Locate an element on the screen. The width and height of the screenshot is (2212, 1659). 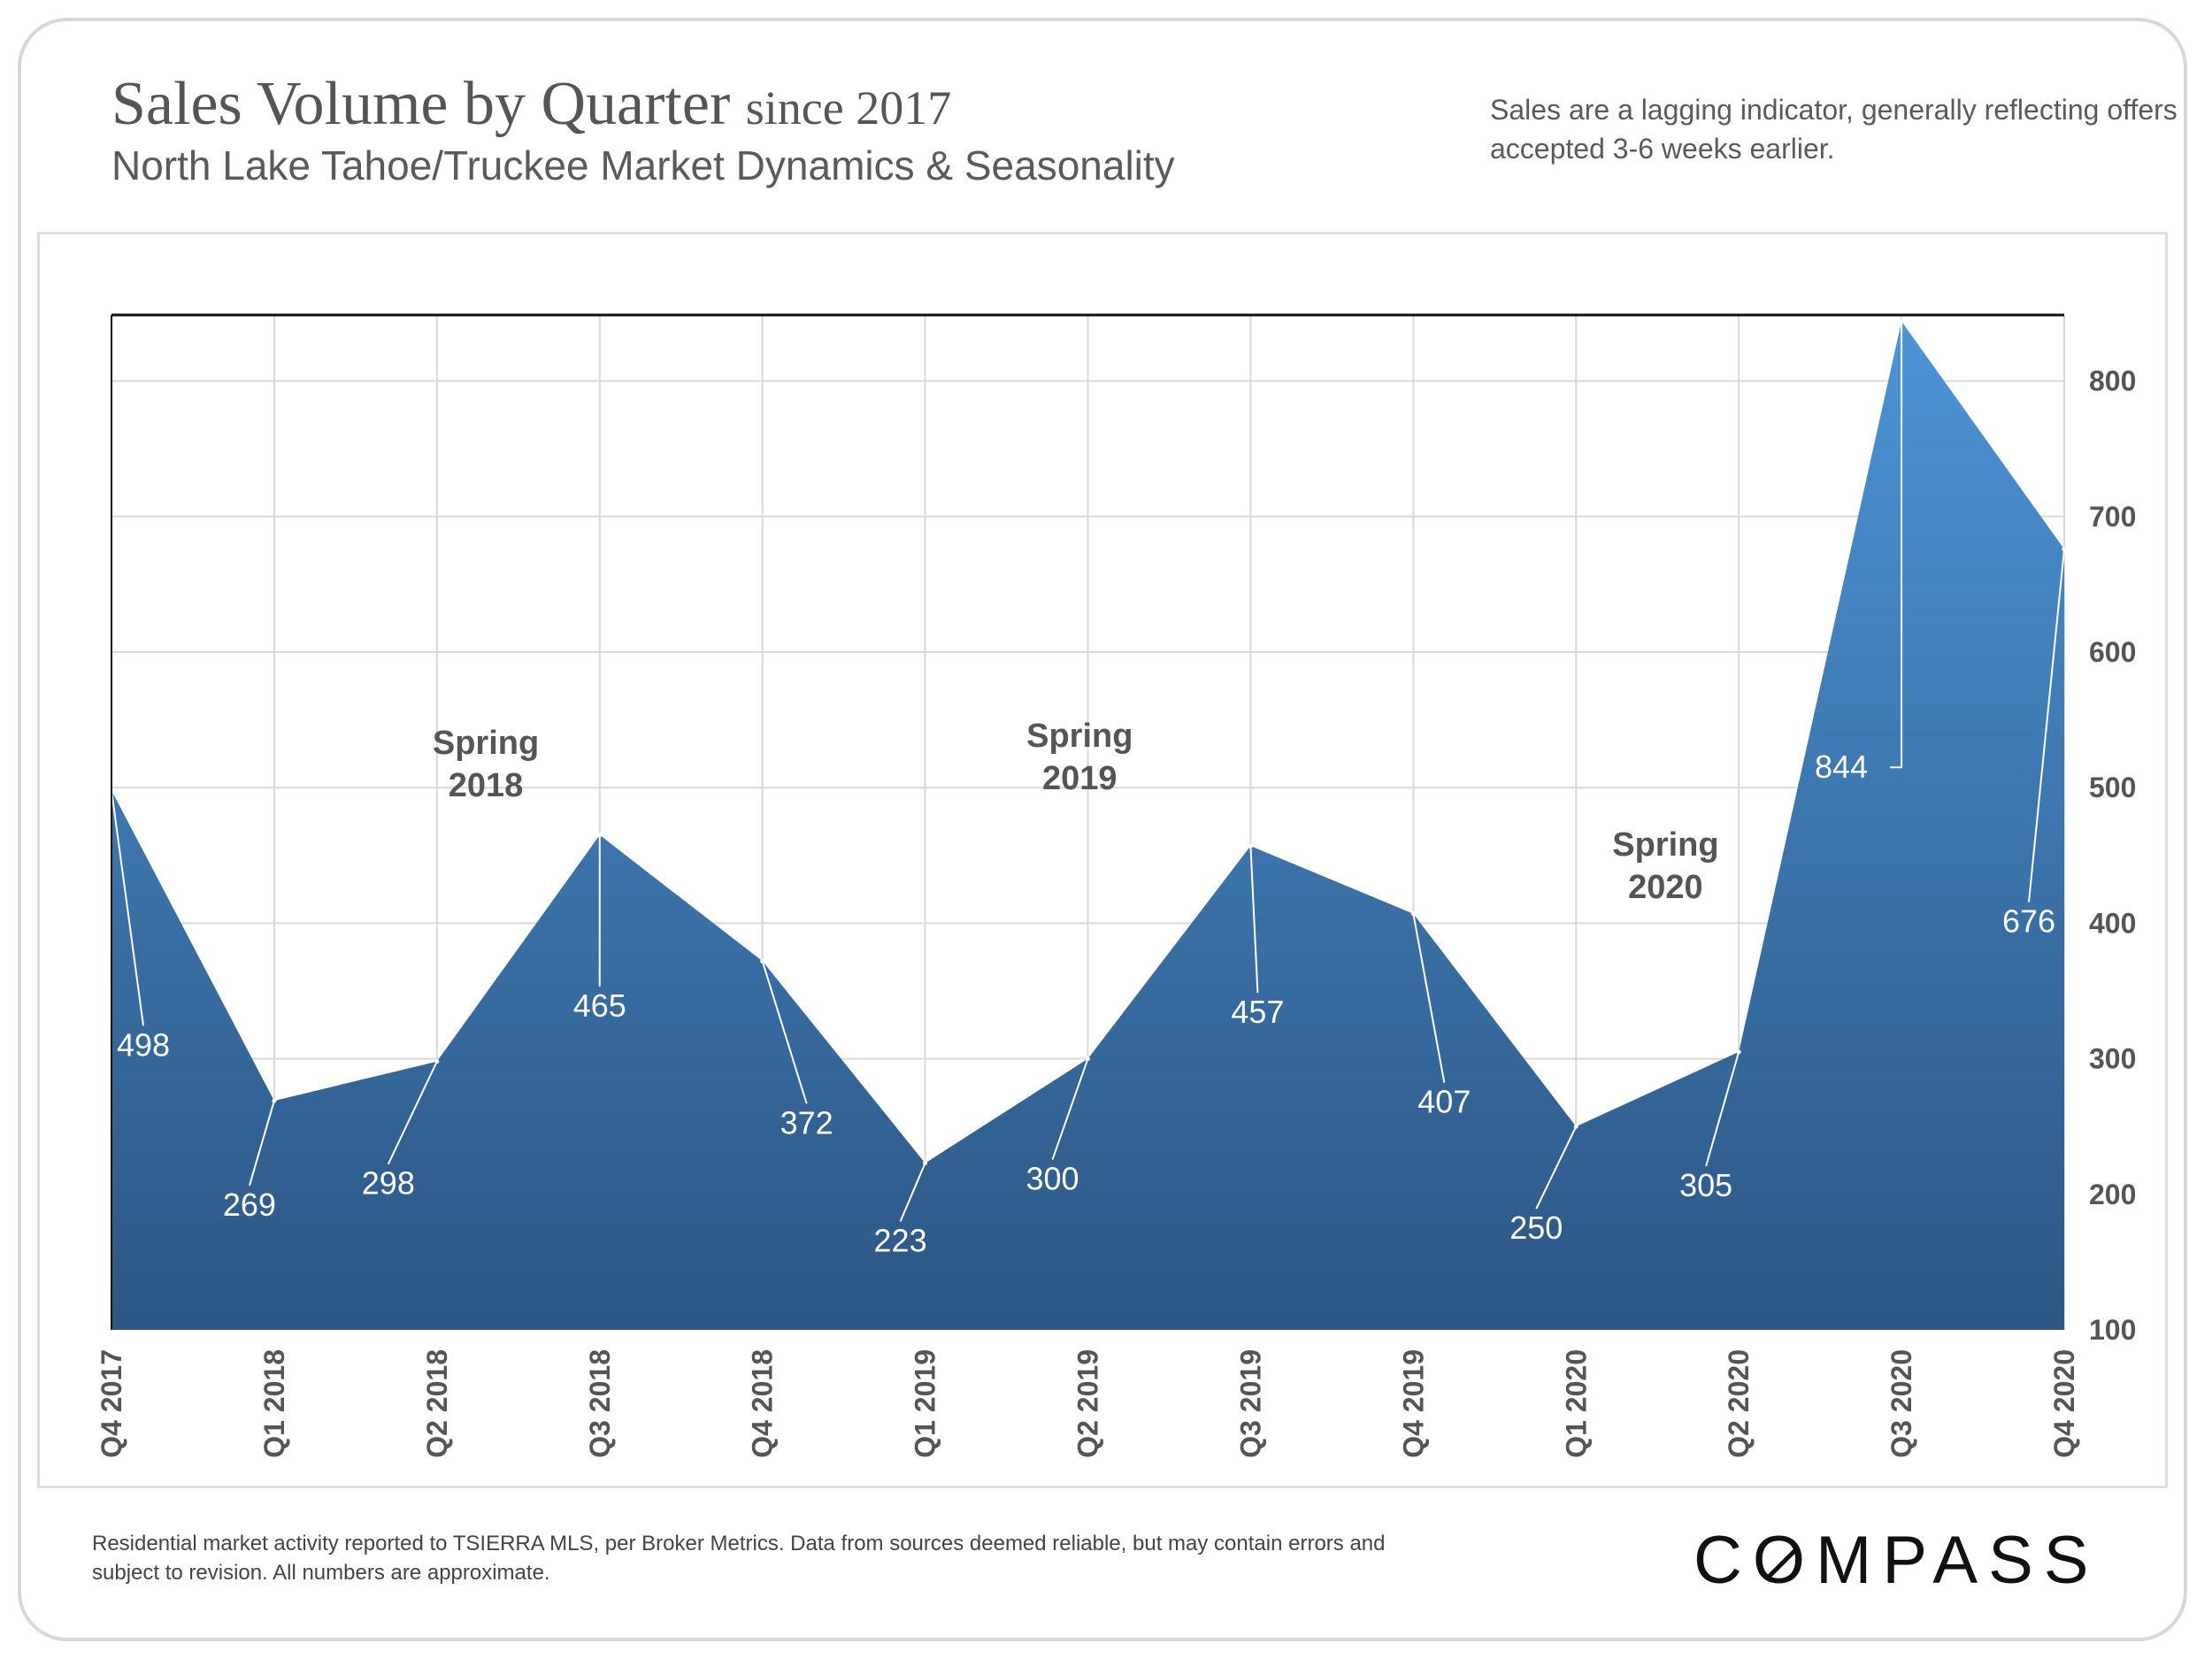
chart-title: Sales Volume by Quarter since 2017 is located at coordinates (531, 105).